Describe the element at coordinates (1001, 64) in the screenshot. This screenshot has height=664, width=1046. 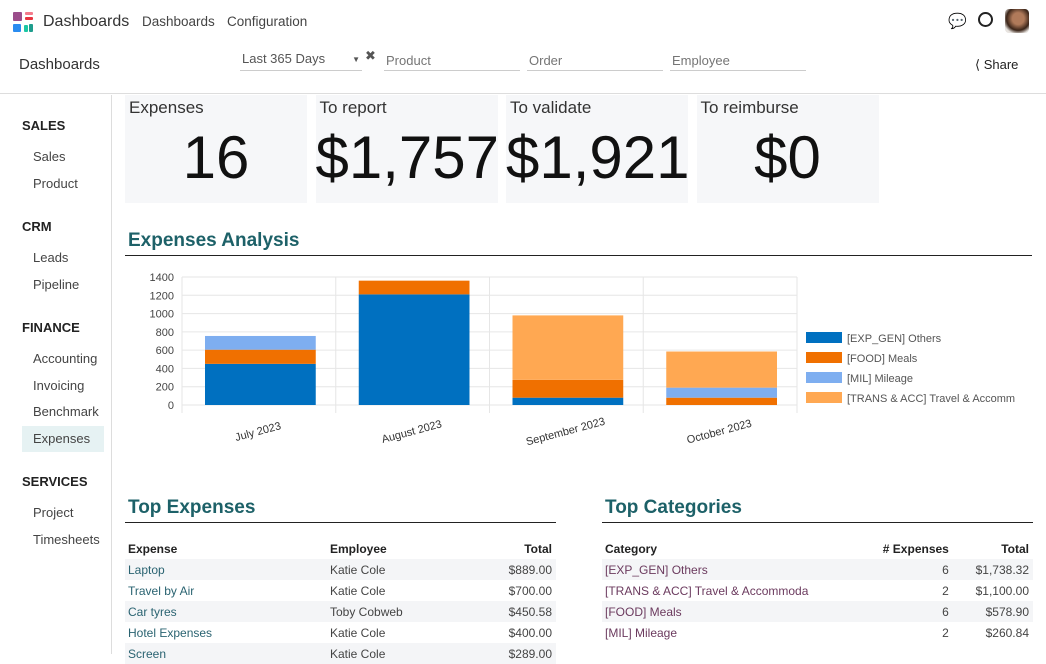
I see `share-label: Share` at that location.